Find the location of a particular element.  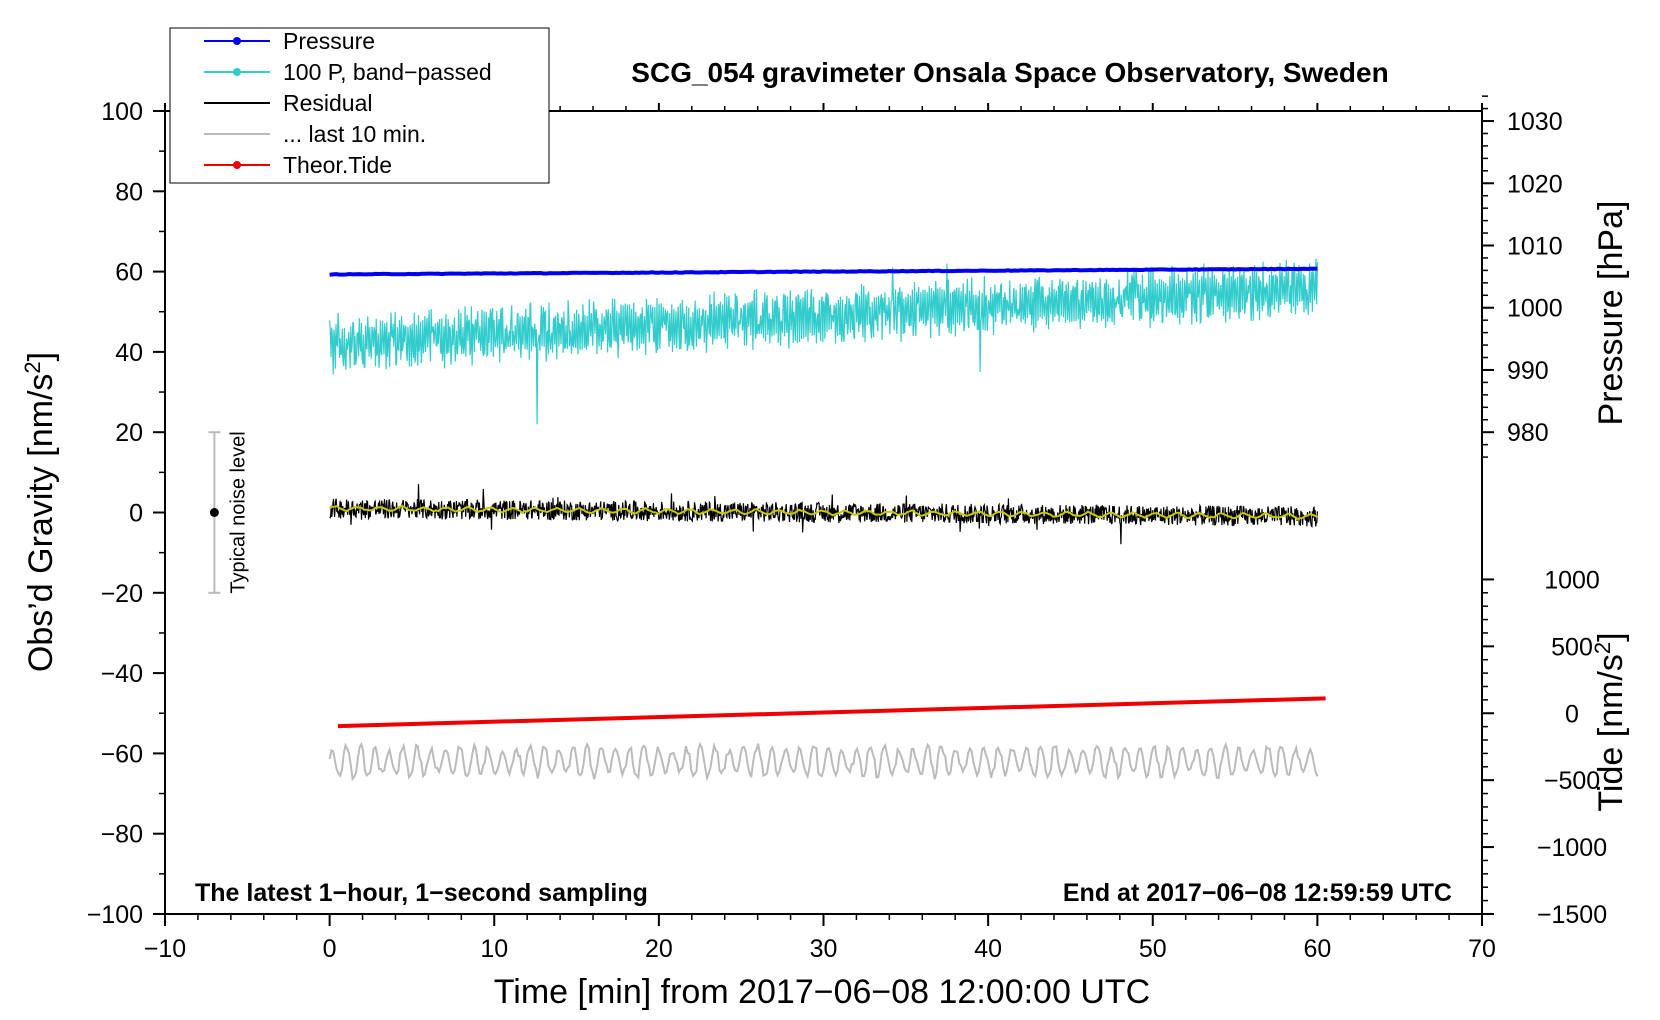

tide-tick-label: −1000 is located at coordinates (1572, 848).